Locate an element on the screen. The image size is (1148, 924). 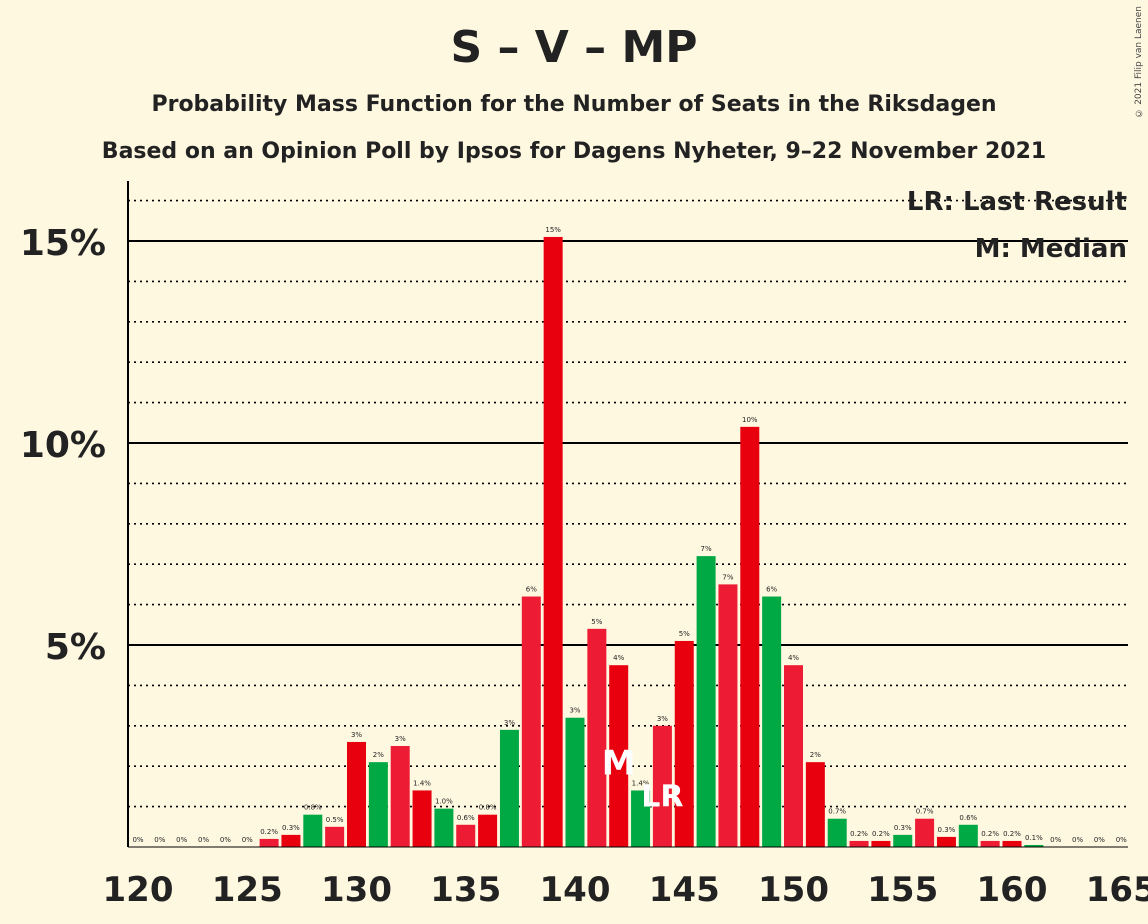
bar-label: 0.1% is located at coordinates (1034, 838).